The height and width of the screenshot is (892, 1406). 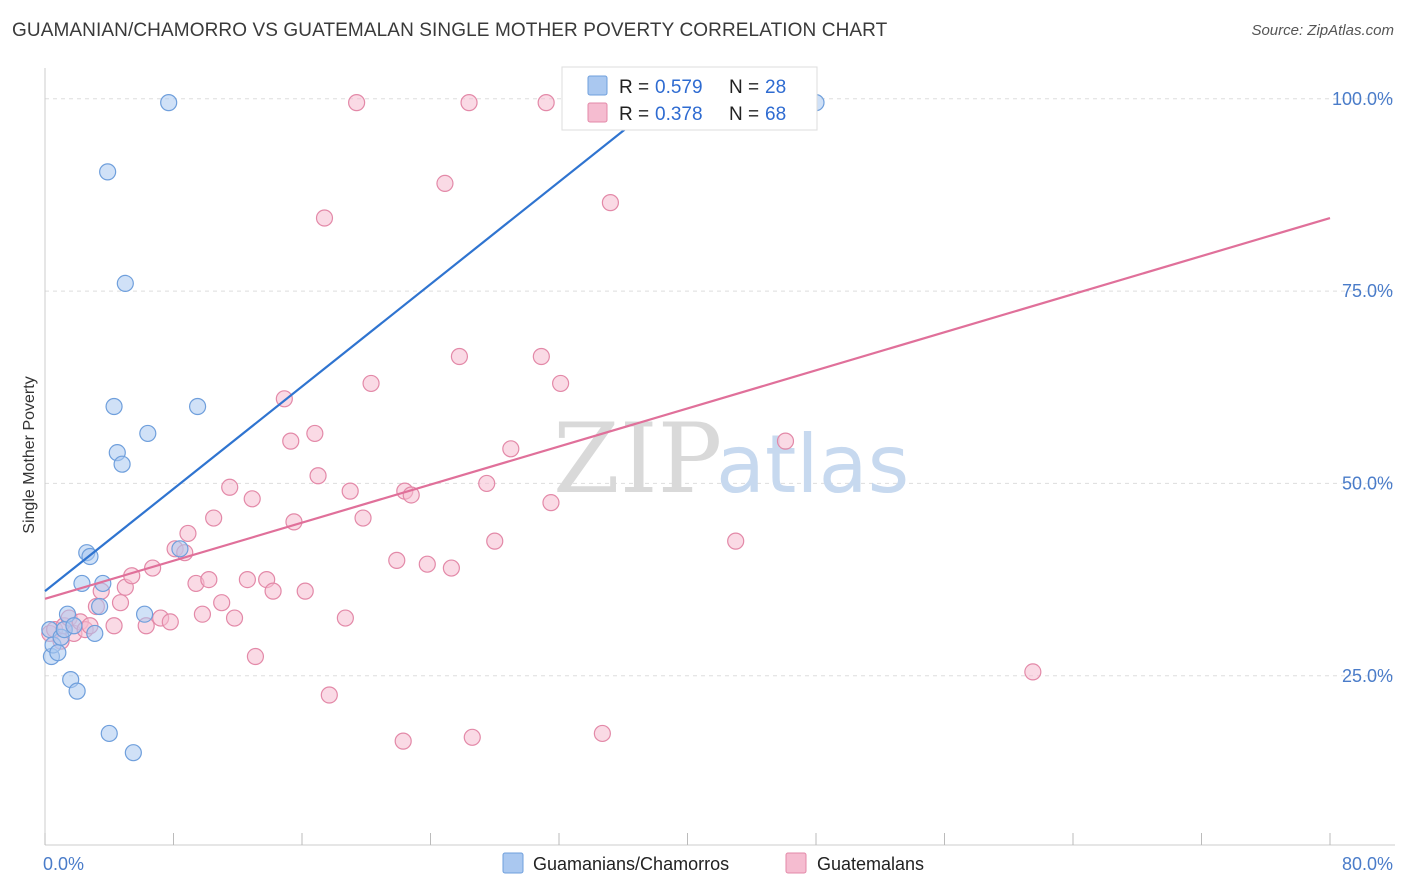 What do you see at coordinates (744, 87) in the screenshot?
I see `legend-n-label-1: N =` at bounding box center [744, 87].